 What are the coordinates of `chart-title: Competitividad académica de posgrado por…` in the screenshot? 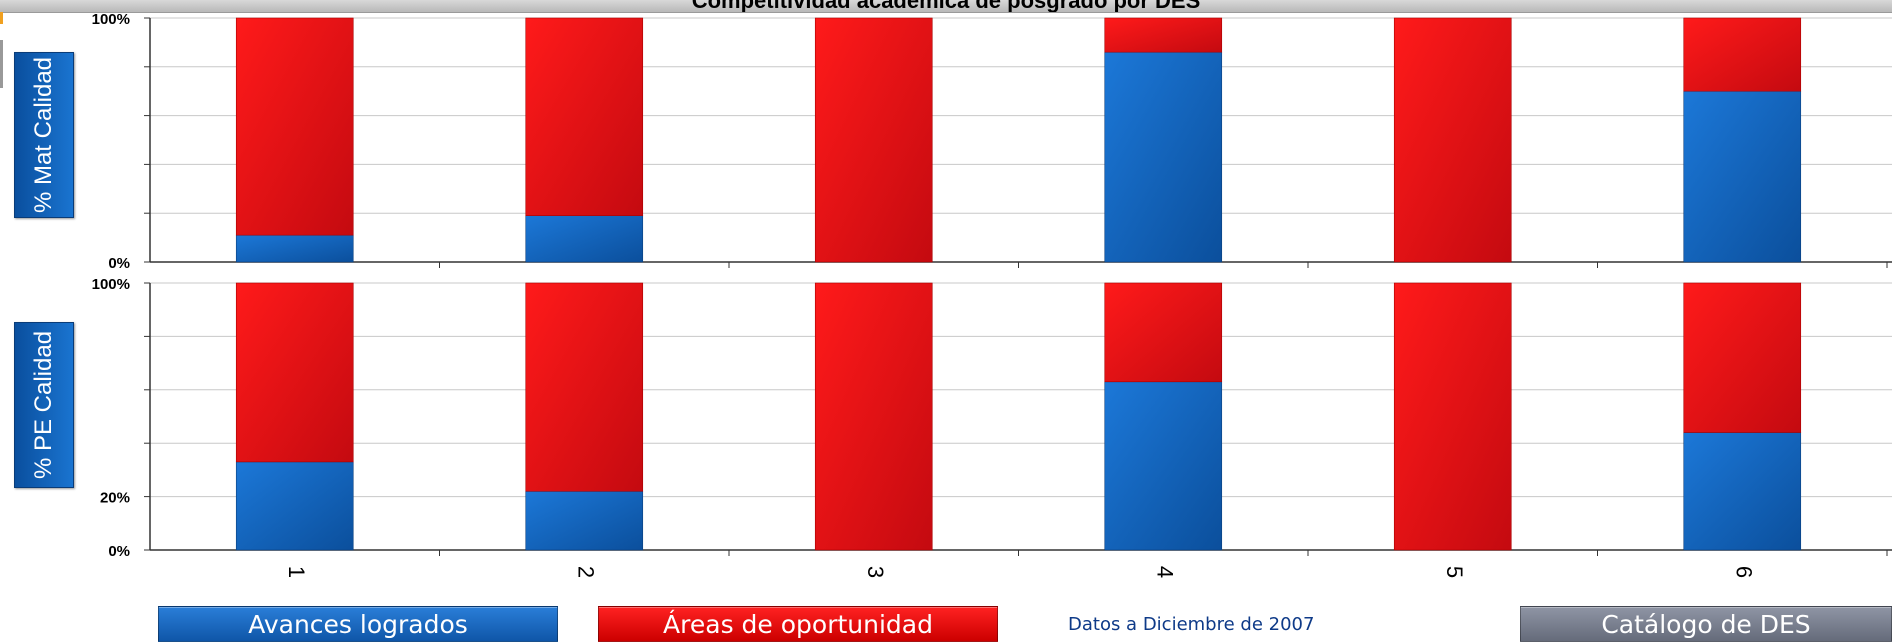 It's located at (946, 6).